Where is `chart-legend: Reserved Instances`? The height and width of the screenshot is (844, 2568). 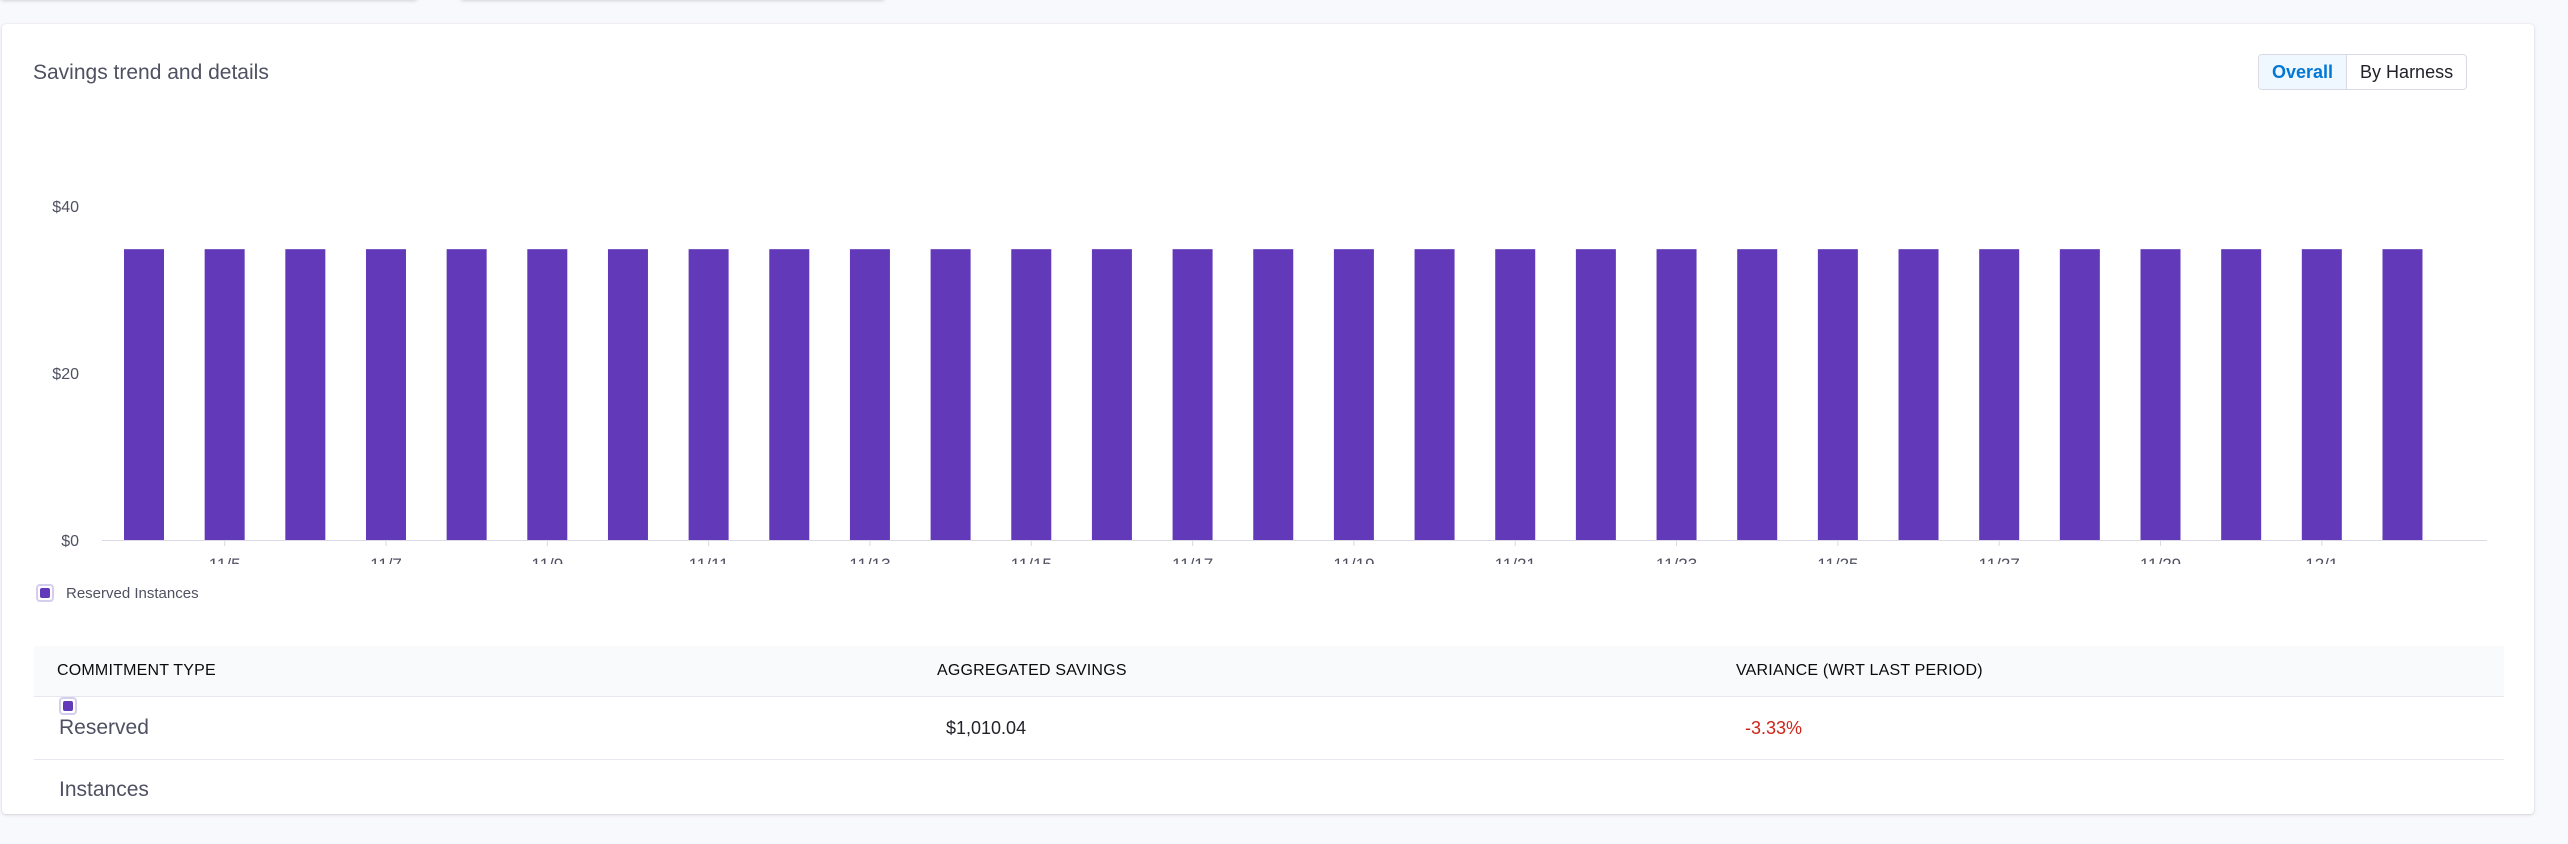 chart-legend: Reserved Instances is located at coordinates (117, 593).